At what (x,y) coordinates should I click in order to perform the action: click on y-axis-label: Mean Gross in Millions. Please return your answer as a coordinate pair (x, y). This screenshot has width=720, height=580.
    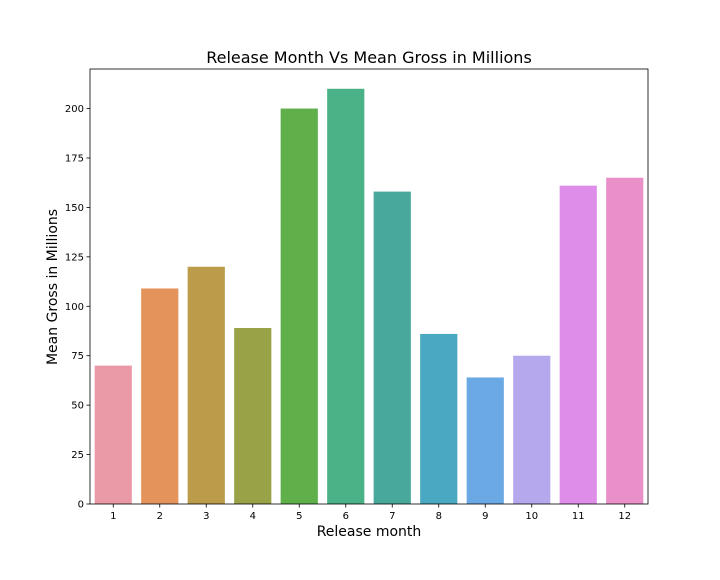
    Looking at the image, I should click on (53, 287).